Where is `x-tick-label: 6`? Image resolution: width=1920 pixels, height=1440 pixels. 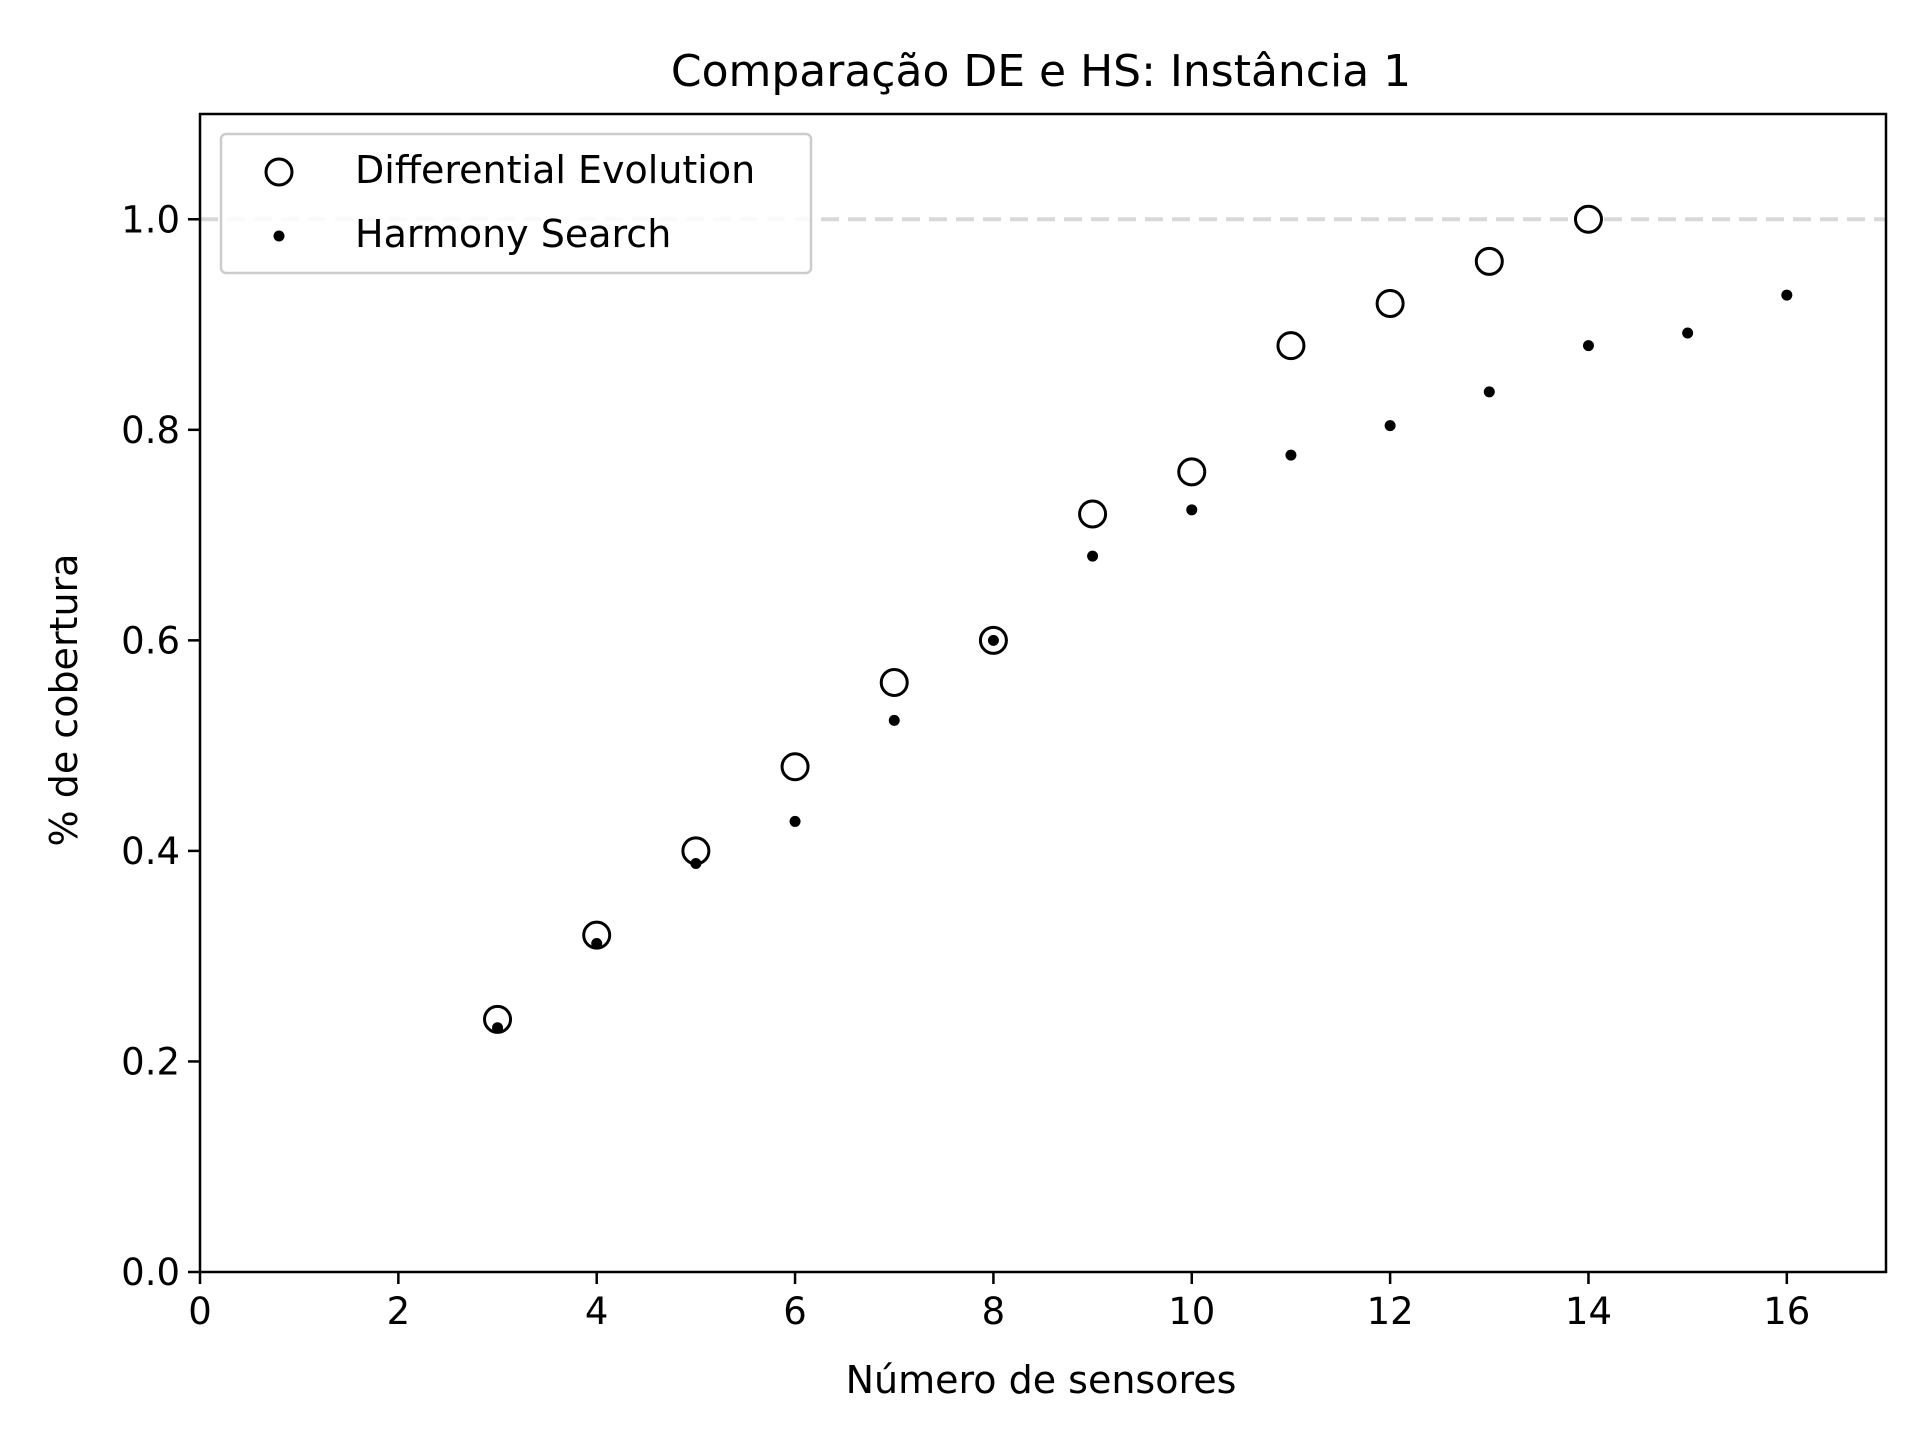
x-tick-label: 6 is located at coordinates (795, 1311).